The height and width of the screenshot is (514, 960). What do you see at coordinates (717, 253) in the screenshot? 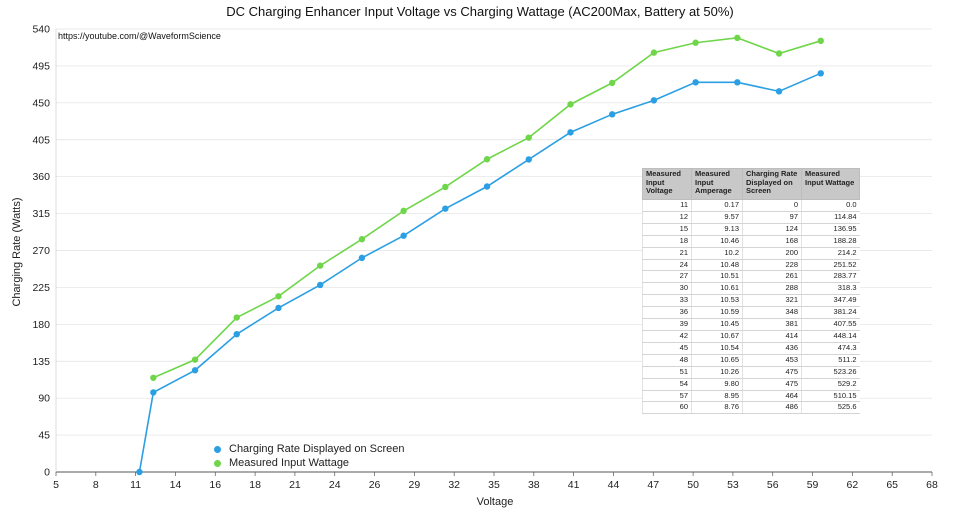
I see `table-cell: 10.2` at bounding box center [717, 253].